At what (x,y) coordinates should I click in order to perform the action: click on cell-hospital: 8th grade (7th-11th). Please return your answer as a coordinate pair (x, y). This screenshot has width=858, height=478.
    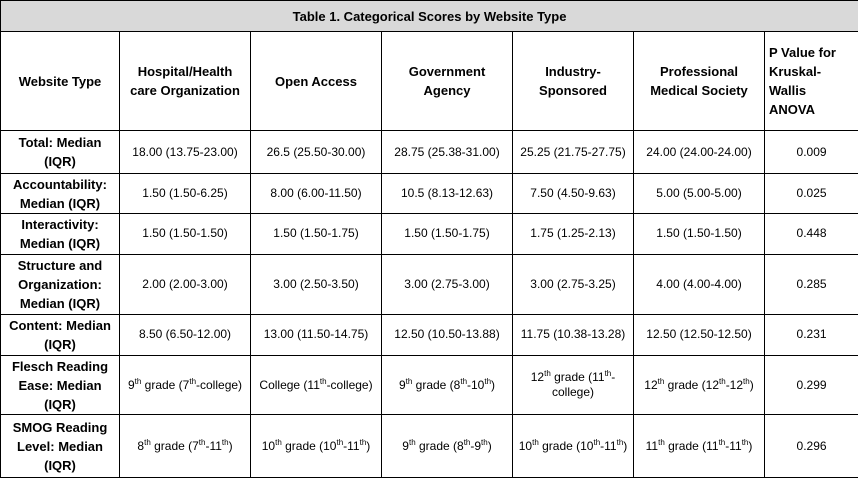
    Looking at the image, I should click on (185, 446).